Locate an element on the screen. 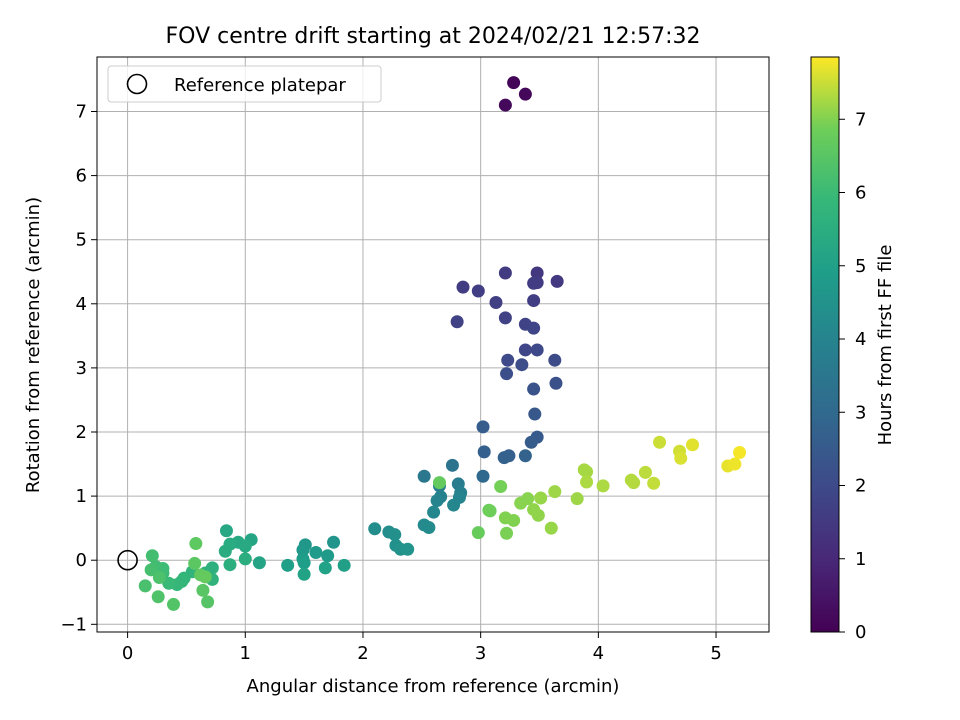 This screenshot has height=720, width=960. legend-marker-icon is located at coordinates (137, 84).